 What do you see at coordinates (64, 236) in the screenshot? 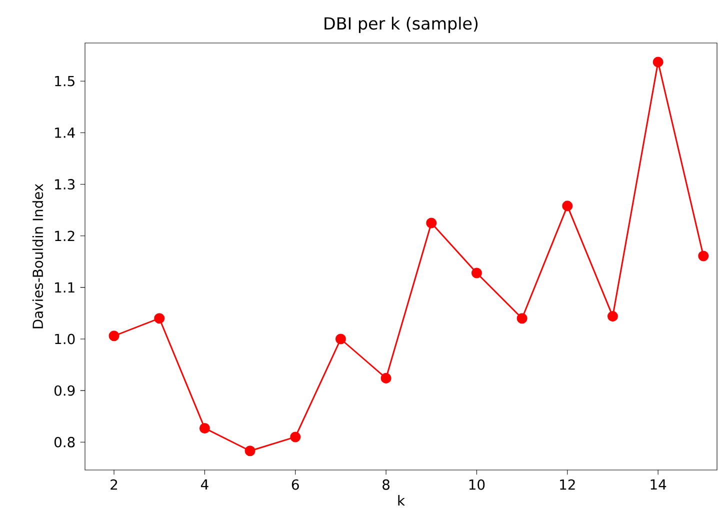
I see `y-tick-label: 1.2` at bounding box center [64, 236].